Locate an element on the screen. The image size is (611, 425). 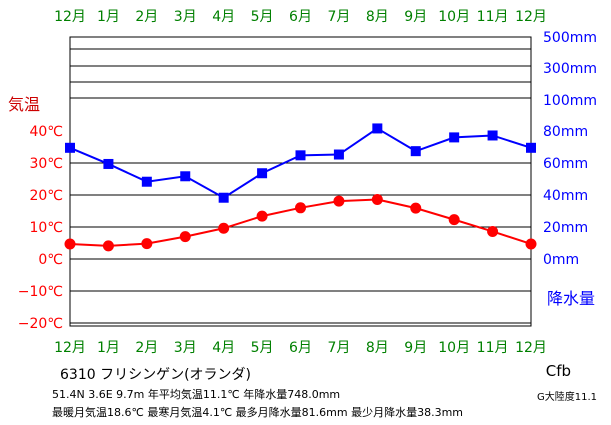
month-label-bottom: 8月 is located at coordinates (377, 348).